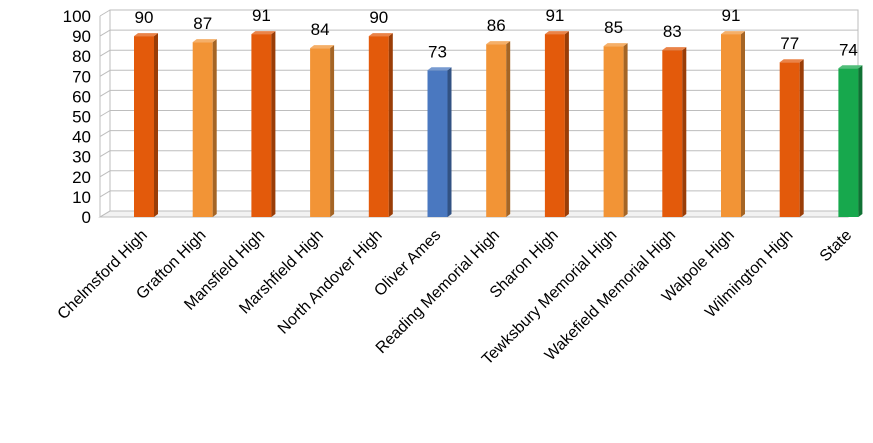 This screenshot has width=873, height=443. I want to click on y-tick-label: 10, so click(81, 197).